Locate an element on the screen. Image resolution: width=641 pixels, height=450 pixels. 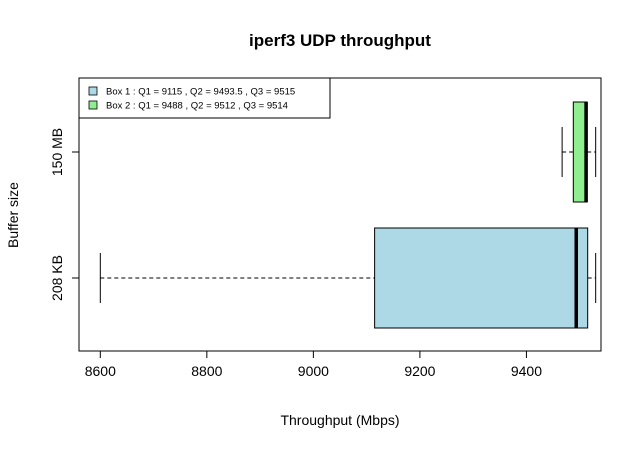
x-tick-label: 9400 is located at coordinates (526, 371).